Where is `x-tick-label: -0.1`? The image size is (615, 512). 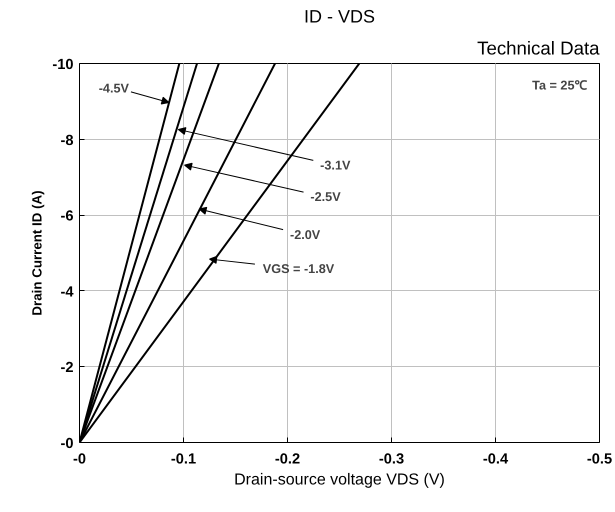 x-tick-label: -0.1 is located at coordinates (183, 460).